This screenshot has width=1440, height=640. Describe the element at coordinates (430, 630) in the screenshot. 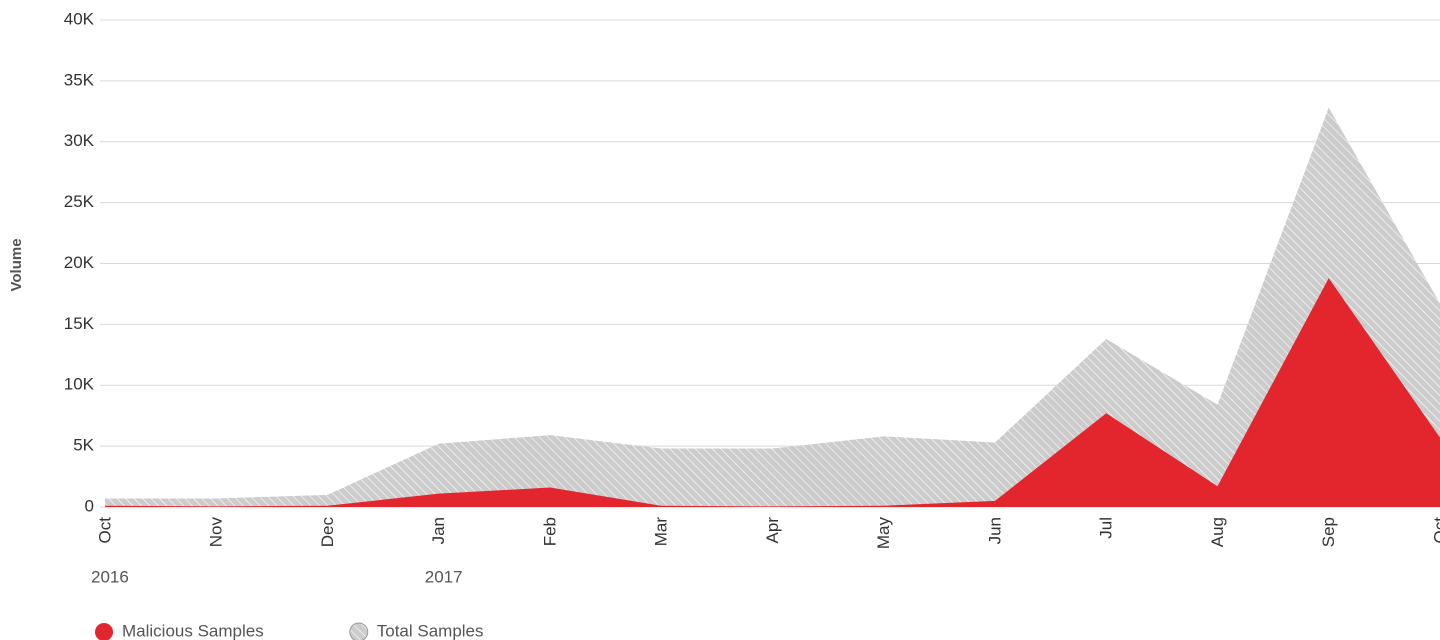

I see `legend-label: Total Samples` at that location.